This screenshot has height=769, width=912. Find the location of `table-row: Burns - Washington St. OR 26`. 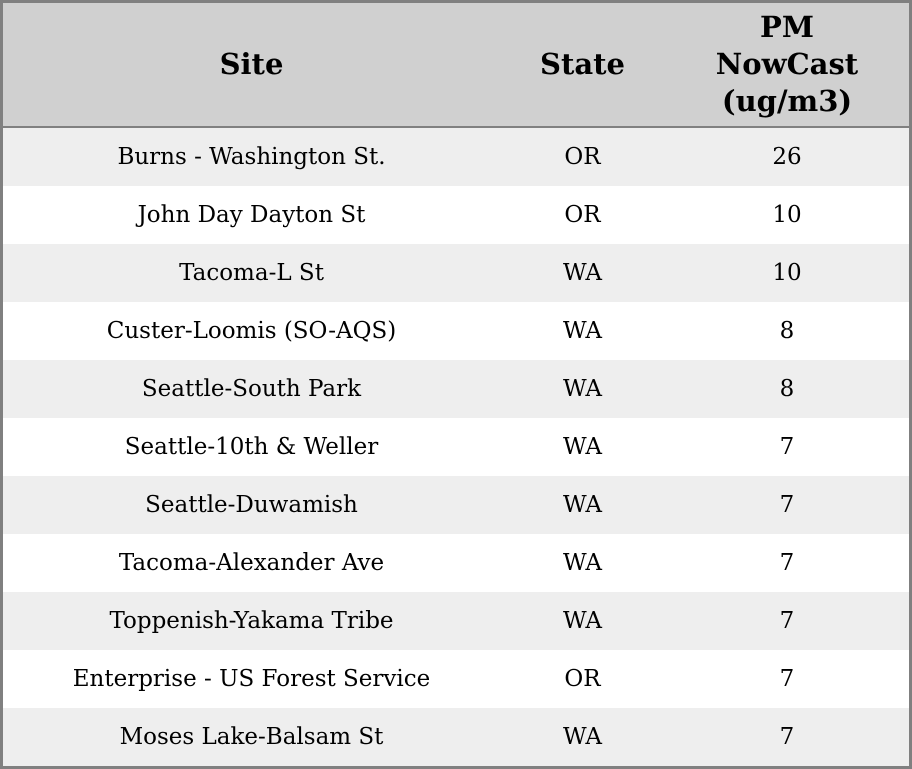

table-row: Burns - Washington St. OR 26 is located at coordinates (456, 157).